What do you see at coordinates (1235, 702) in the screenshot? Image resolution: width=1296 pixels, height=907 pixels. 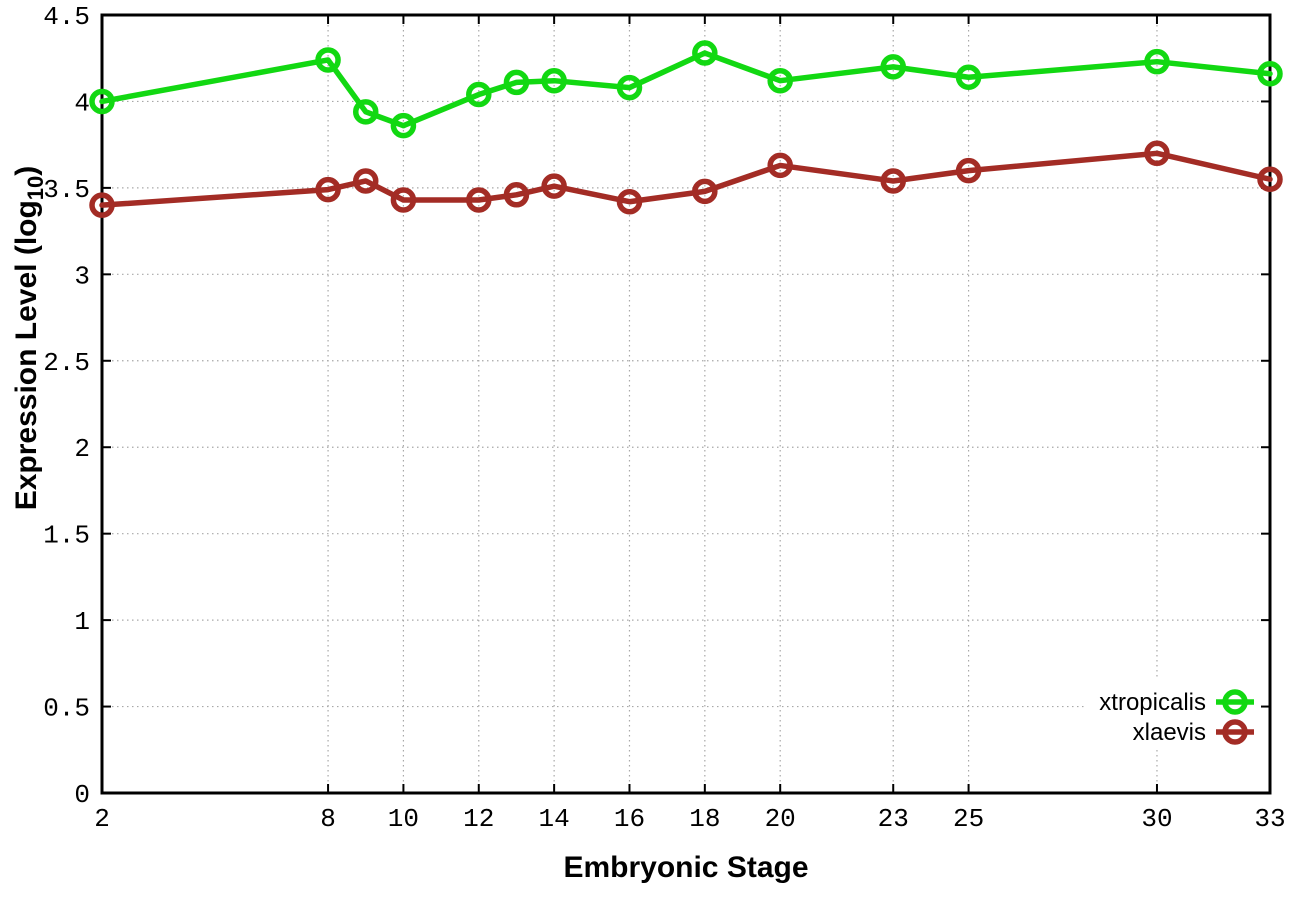 I see `legend-sample-marker-xtropicalis` at bounding box center [1235, 702].